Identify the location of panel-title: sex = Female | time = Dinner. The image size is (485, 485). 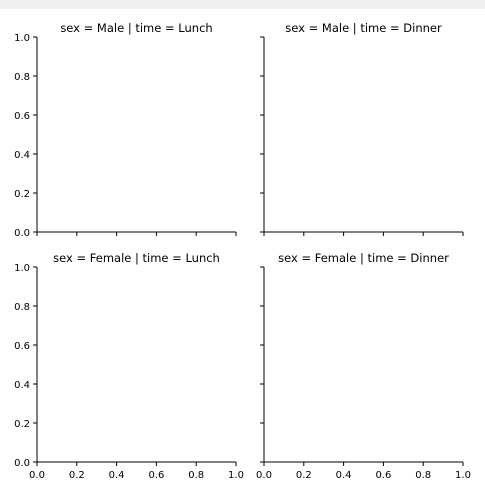
(363, 258).